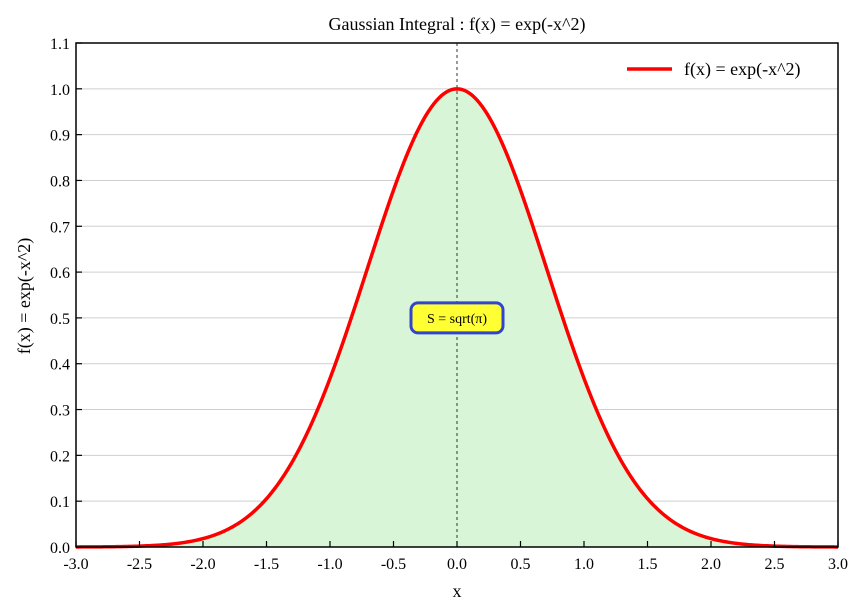 This screenshot has width=865, height=616. Describe the element at coordinates (60, 411) in the screenshot. I see `y-tick-label-3: 0.3` at that location.